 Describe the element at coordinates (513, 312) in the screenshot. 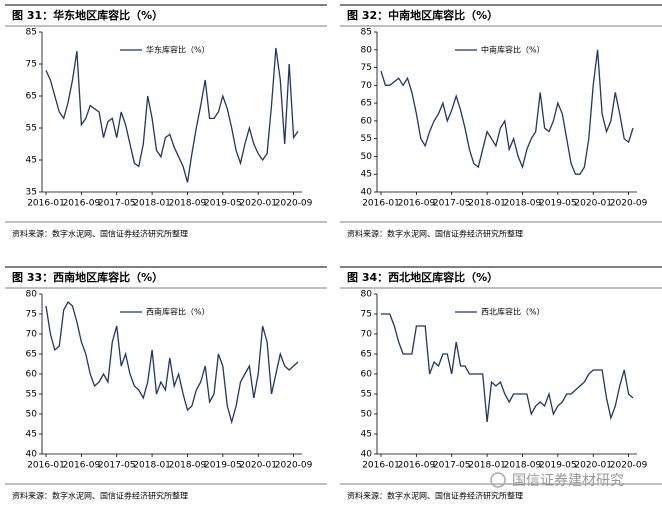

I see `legend-label: 西北库容比（%）` at that location.